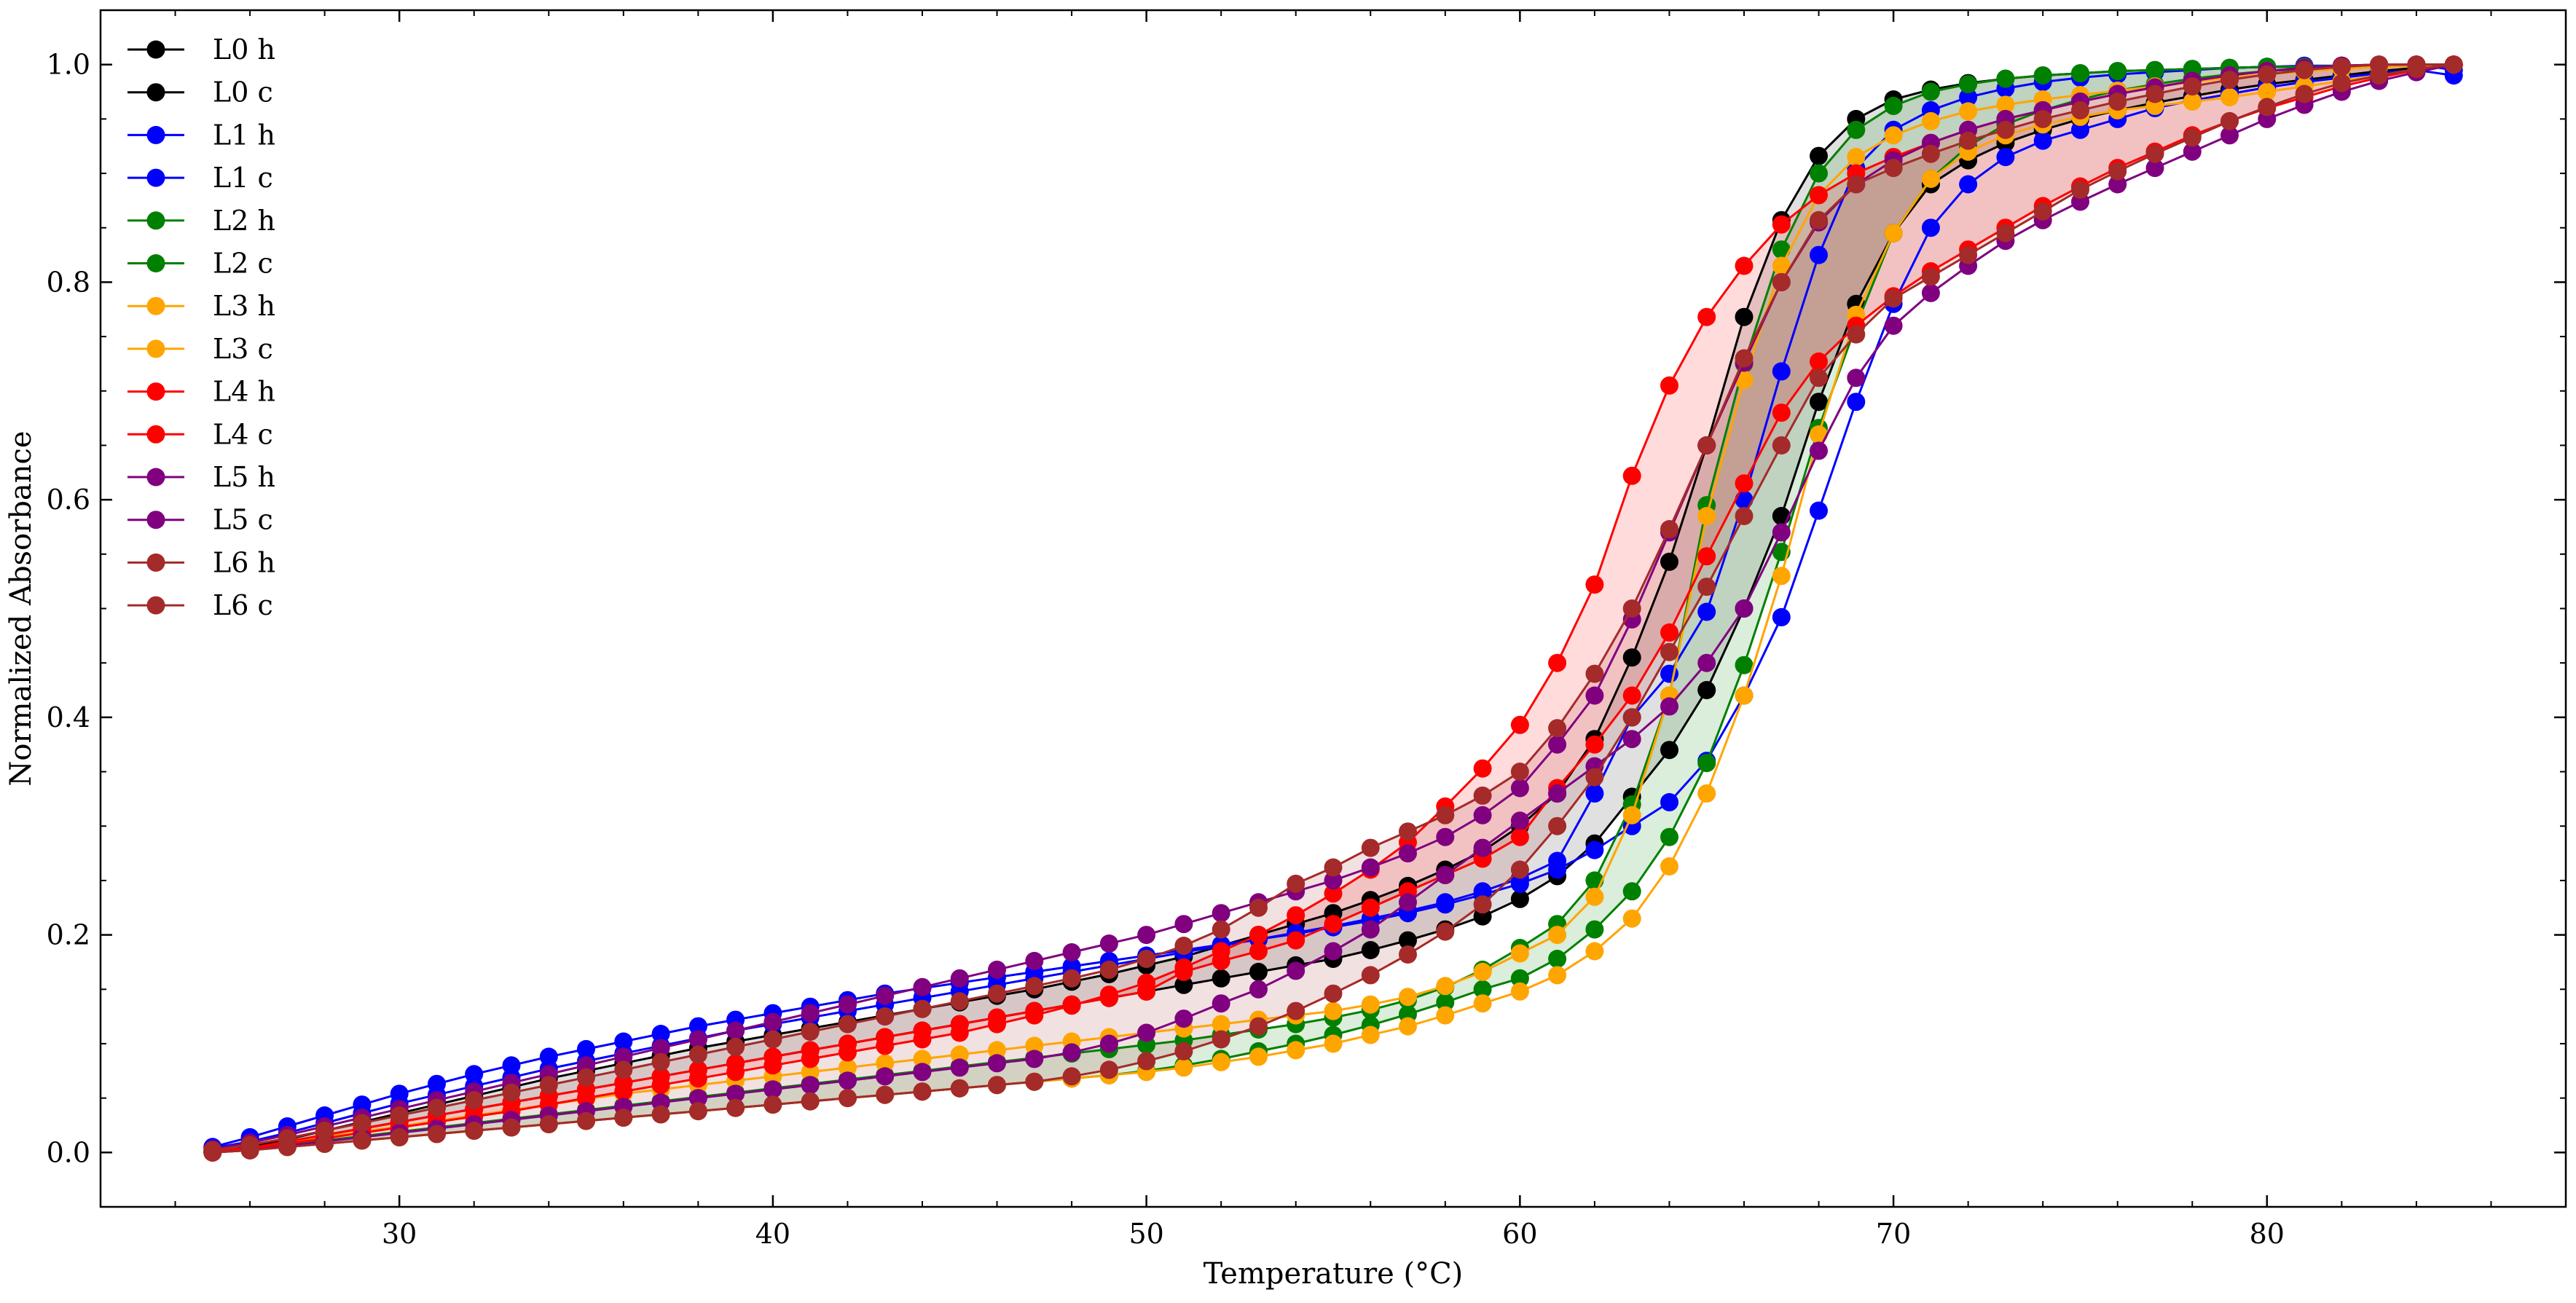 The width and height of the screenshot is (2576, 1303). What do you see at coordinates (243, 605) in the screenshot?
I see `legend-label: L6 c` at bounding box center [243, 605].